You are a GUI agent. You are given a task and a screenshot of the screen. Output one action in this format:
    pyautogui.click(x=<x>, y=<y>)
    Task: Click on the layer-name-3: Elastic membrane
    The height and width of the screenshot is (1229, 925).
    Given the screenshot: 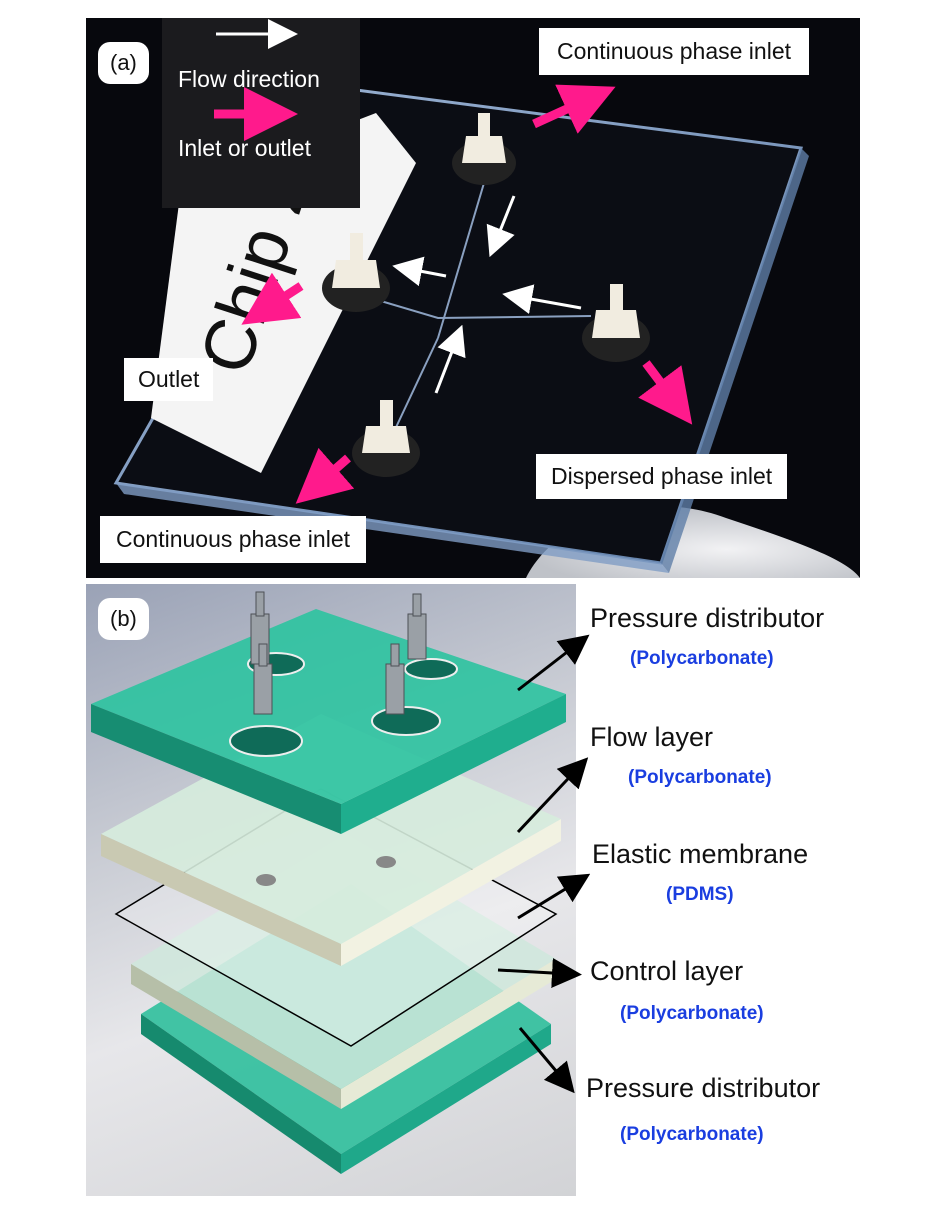 What is the action you would take?
    pyautogui.click(x=700, y=854)
    